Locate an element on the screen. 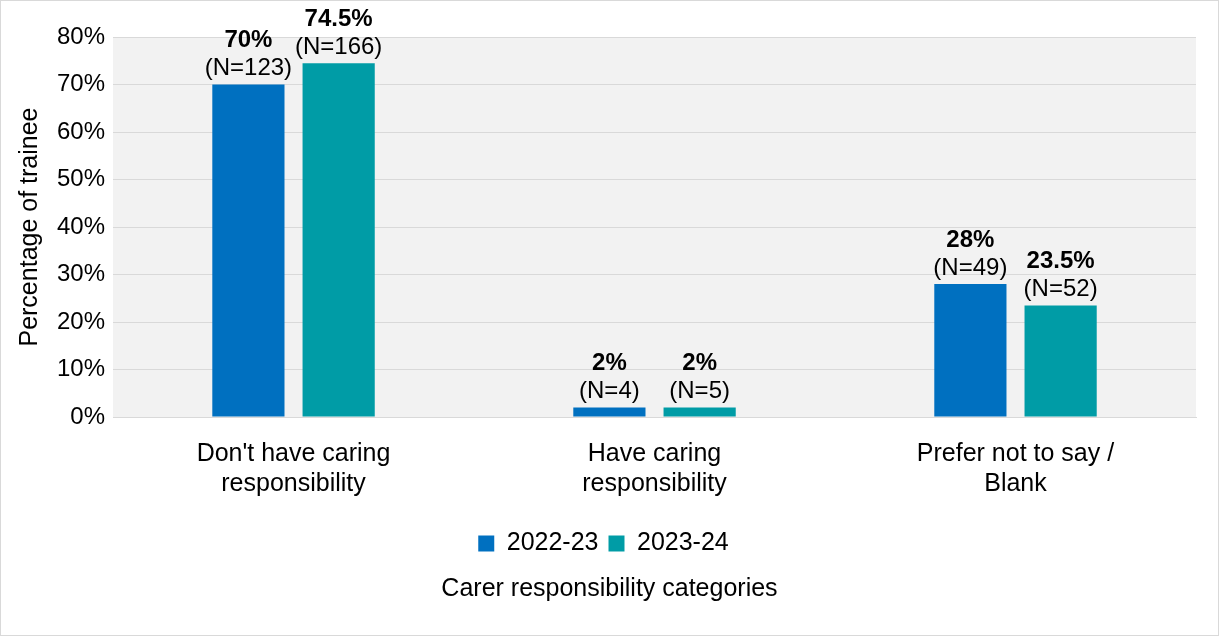 The height and width of the screenshot is (636, 1219). y-axis-title: Percentage of trainee is located at coordinates (27, 227).